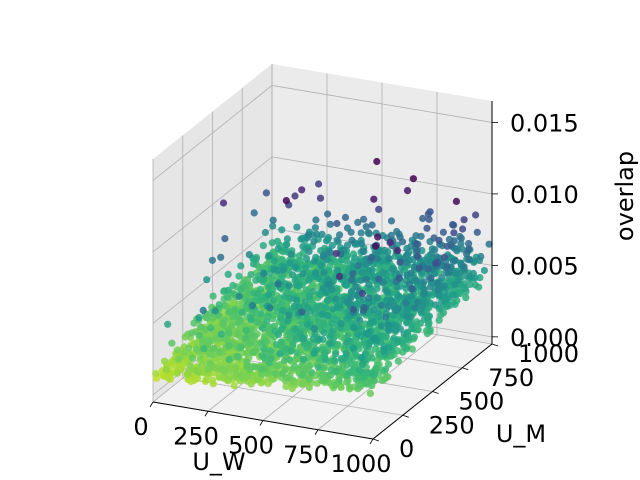 The width and height of the screenshot is (640, 480). Describe the element at coordinates (521, 434) in the screenshot. I see `y-axis-label: U_M` at that location.